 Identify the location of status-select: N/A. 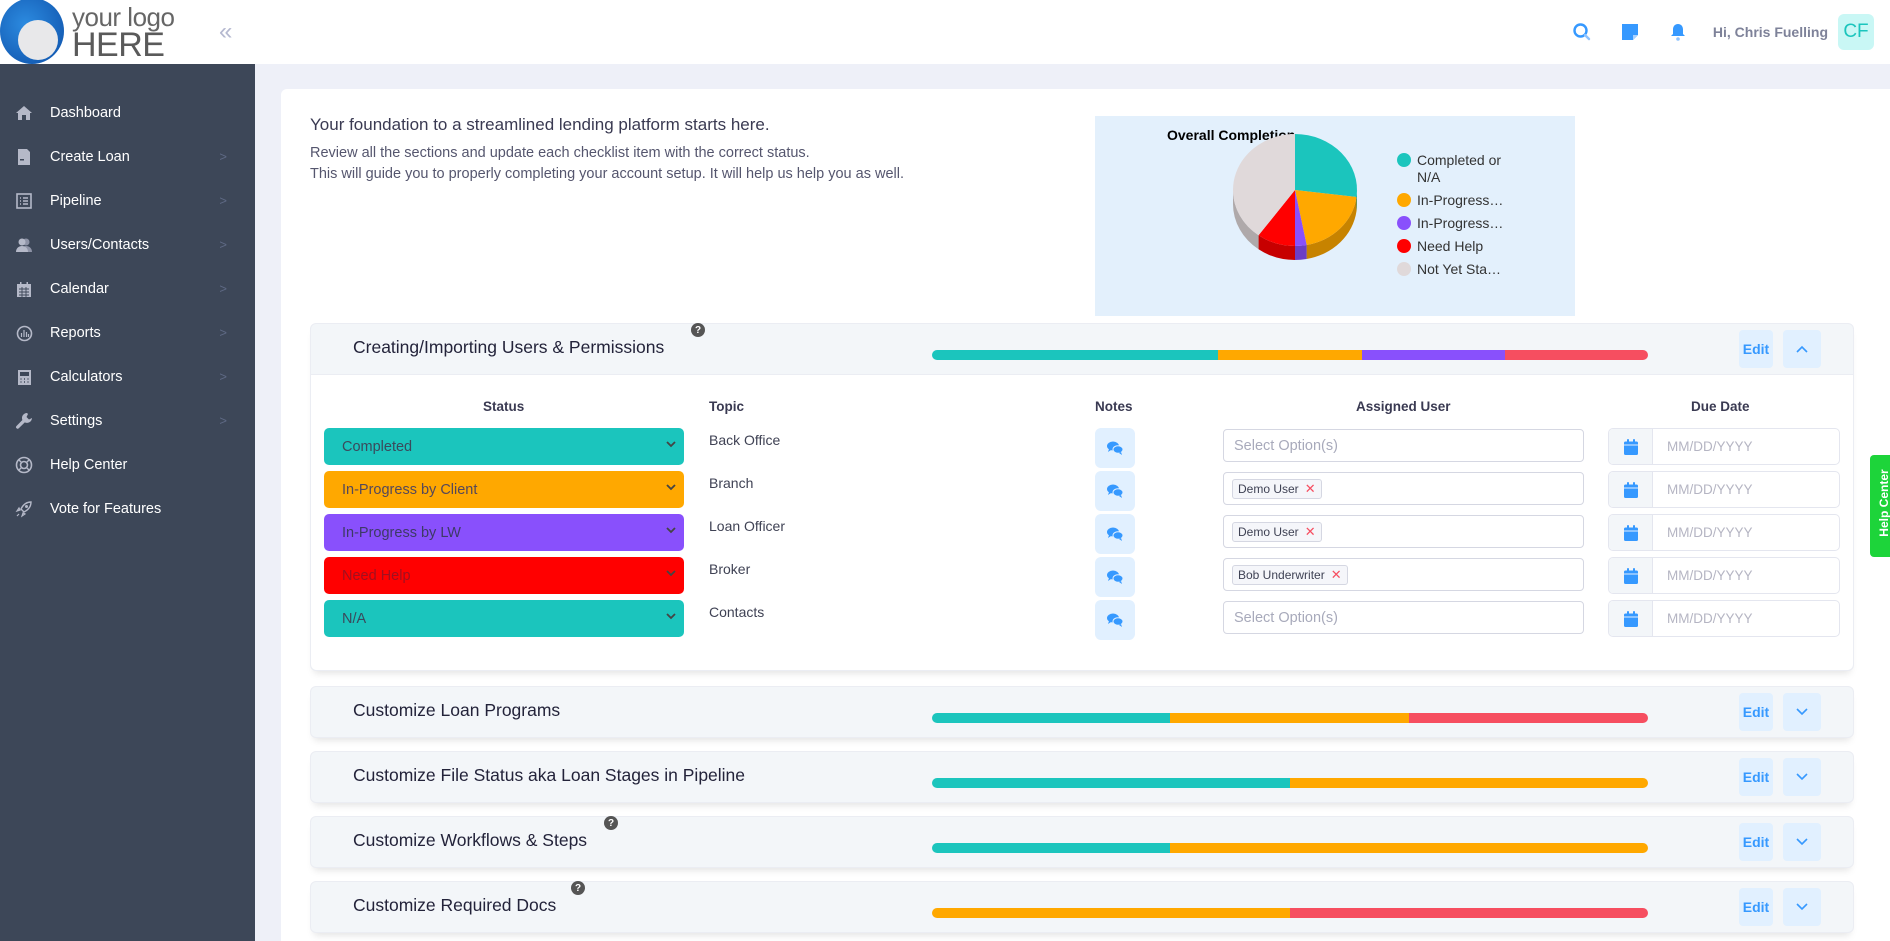
(504, 618).